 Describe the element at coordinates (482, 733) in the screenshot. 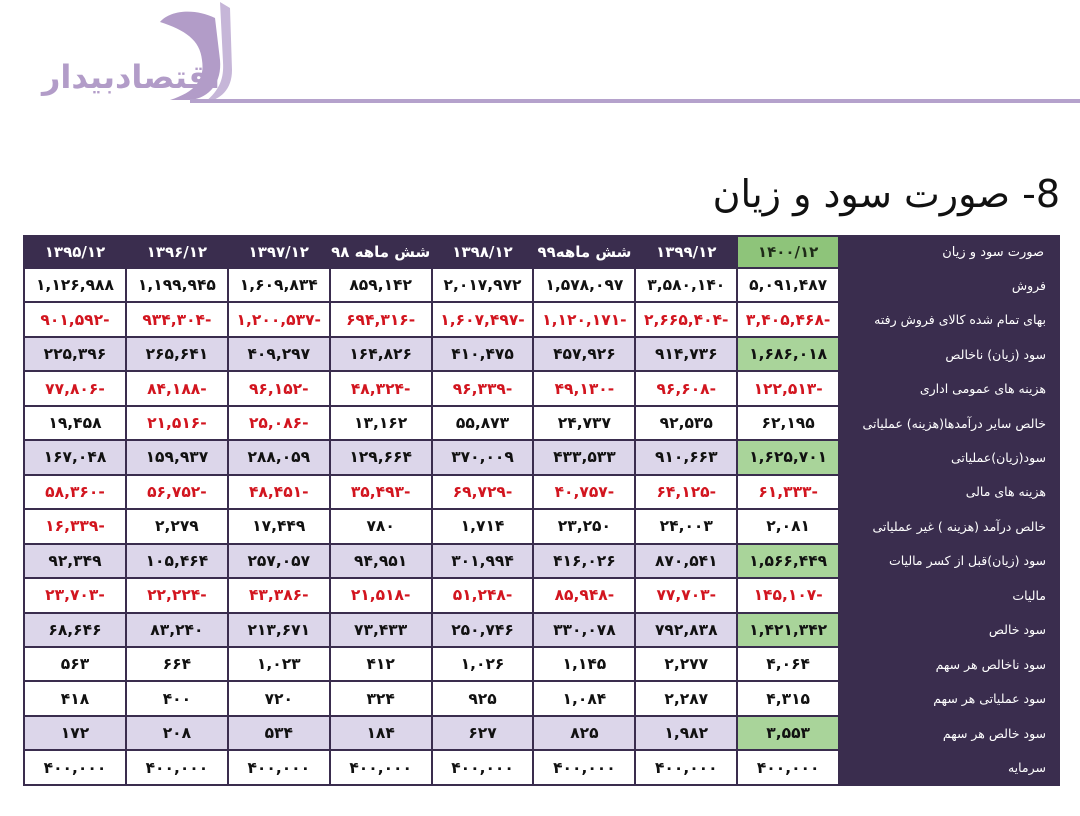

I see `table-cell: ۶۲۷` at that location.